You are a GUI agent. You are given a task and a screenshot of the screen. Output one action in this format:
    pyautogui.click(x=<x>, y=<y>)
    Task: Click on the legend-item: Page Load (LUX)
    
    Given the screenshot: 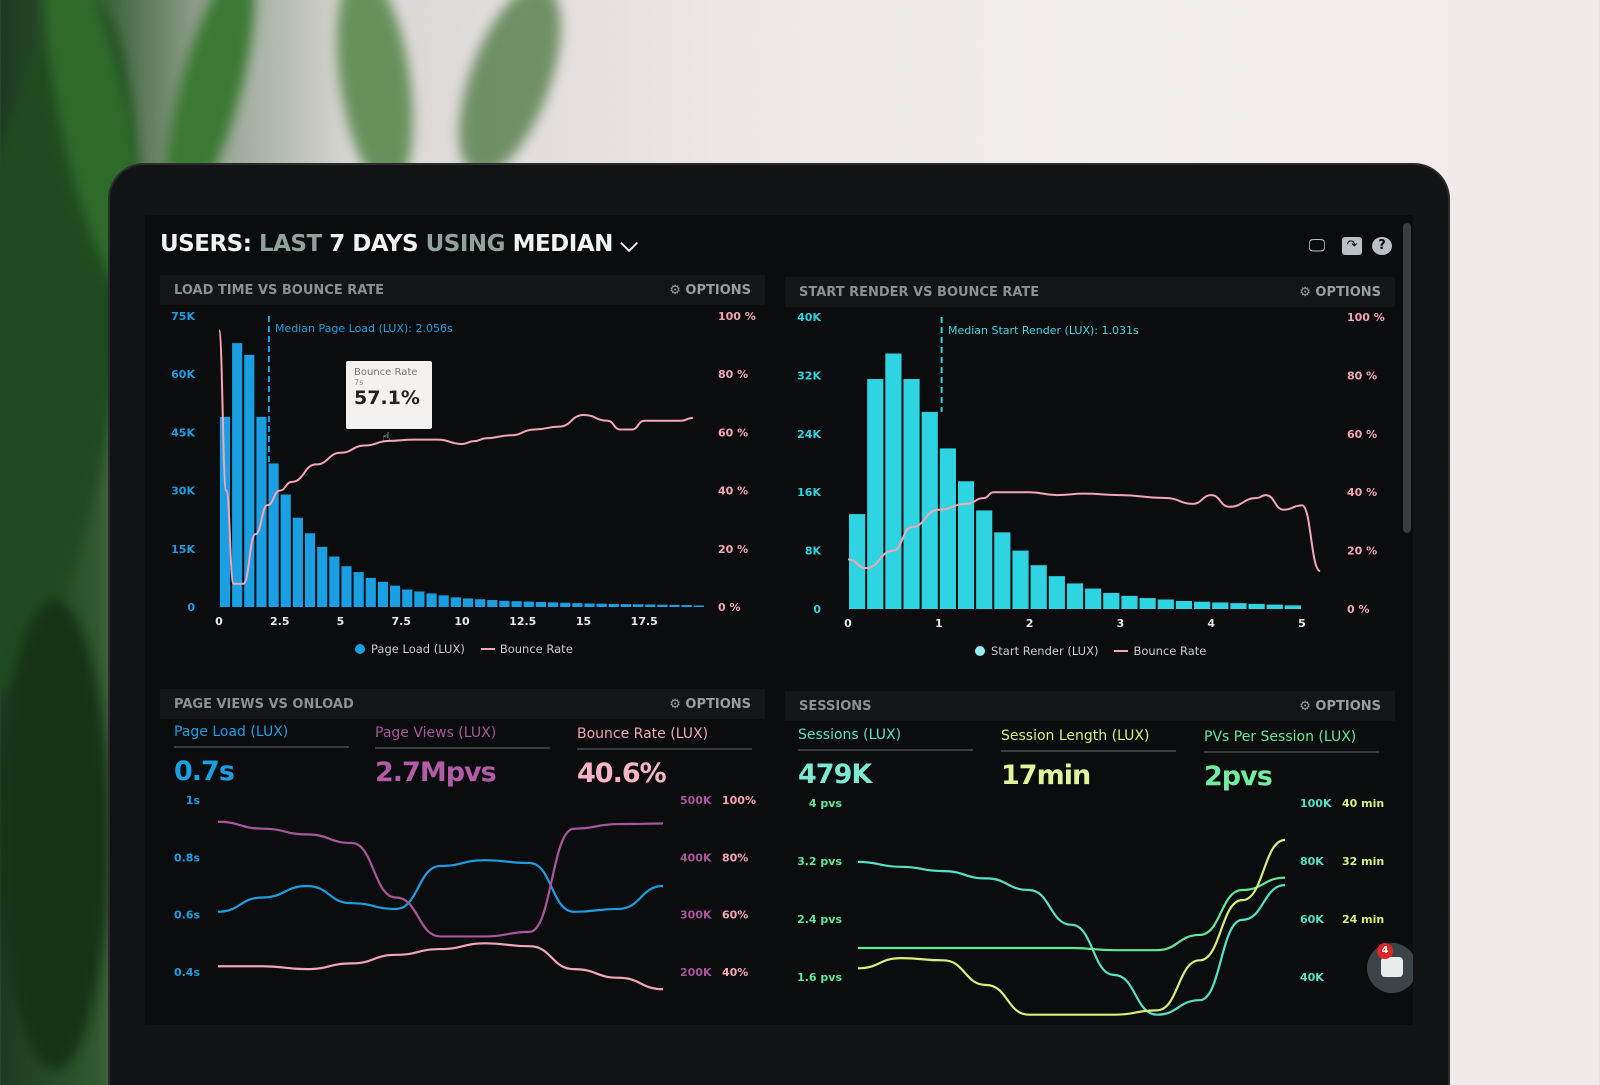 What is the action you would take?
    pyautogui.click(x=410, y=649)
    